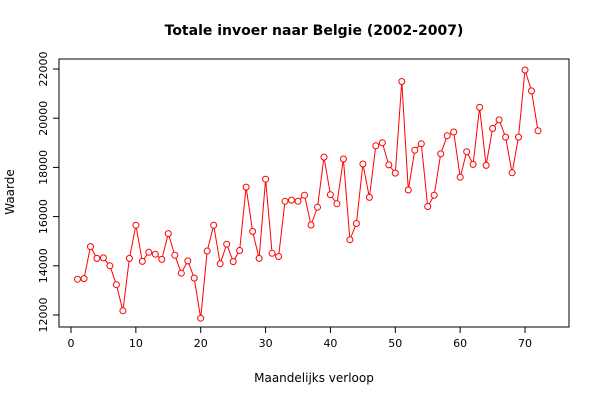  I want to click on x-tick-label: 60, so click(460, 343).